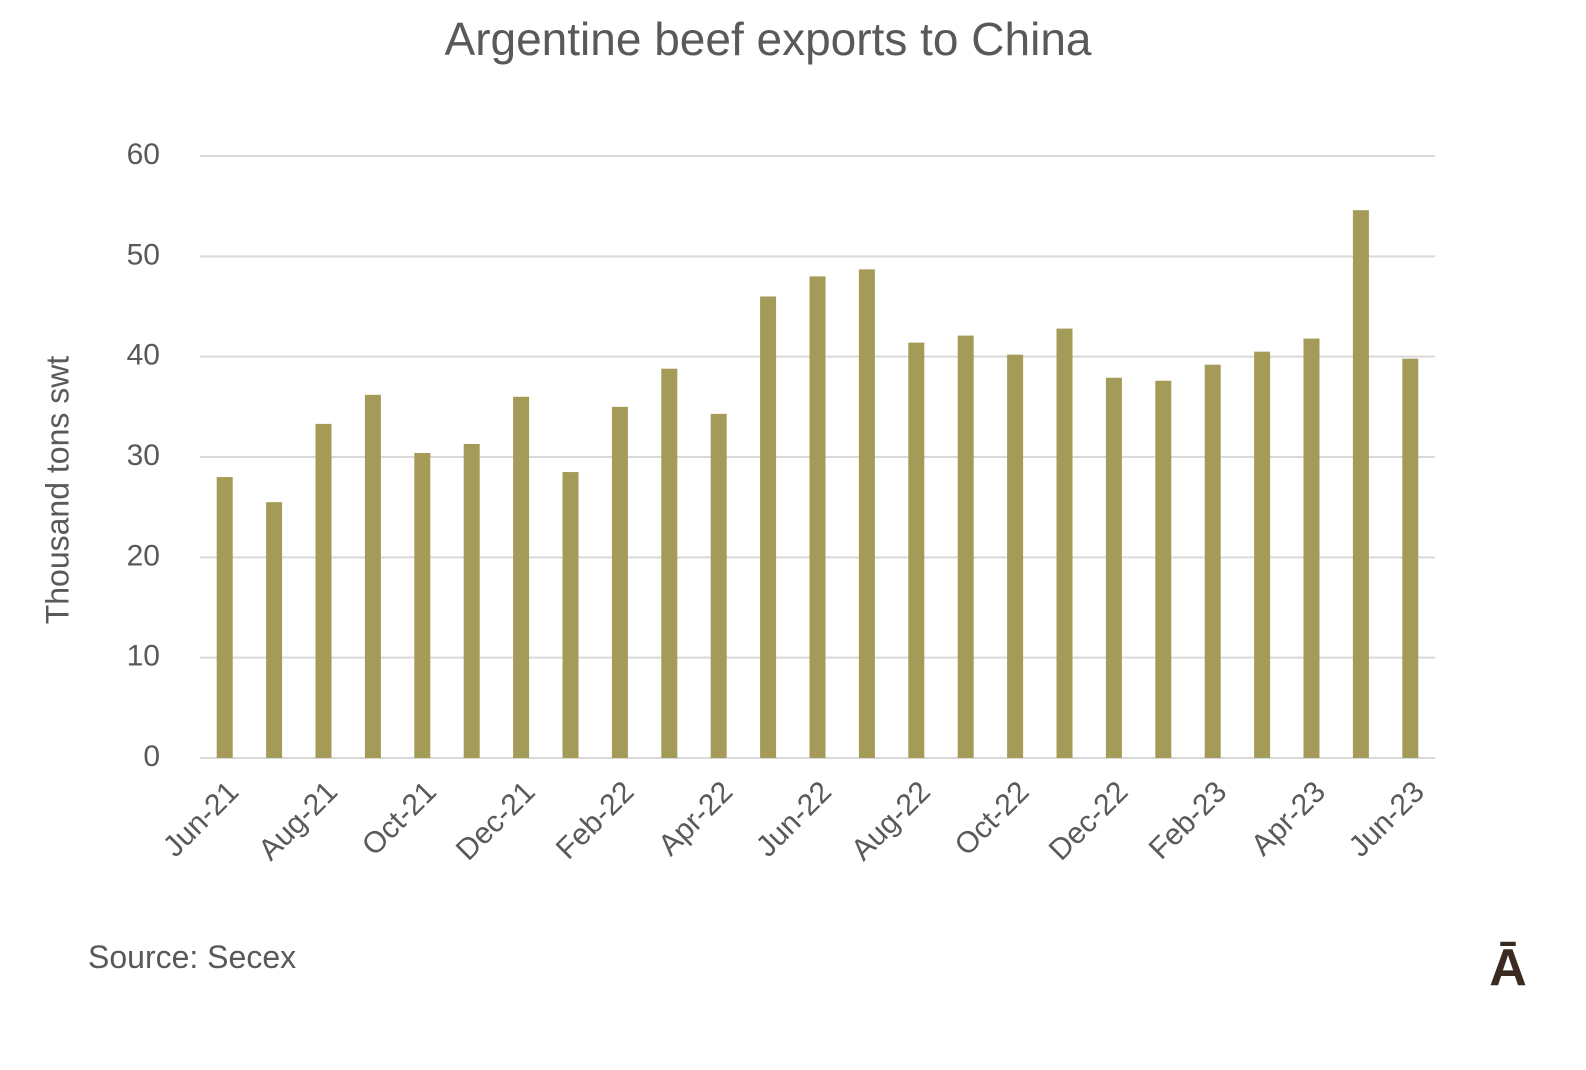 Image resolution: width=1586 pixels, height=1070 pixels. I want to click on x-tick-label: Jun-22, so click(794, 819).